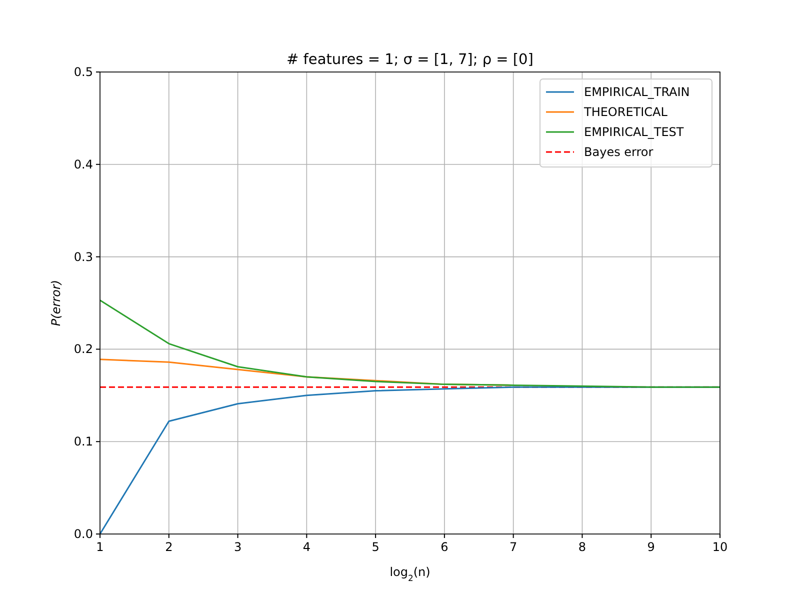 The image size is (800, 600). I want to click on line-series, so click(410, 343).